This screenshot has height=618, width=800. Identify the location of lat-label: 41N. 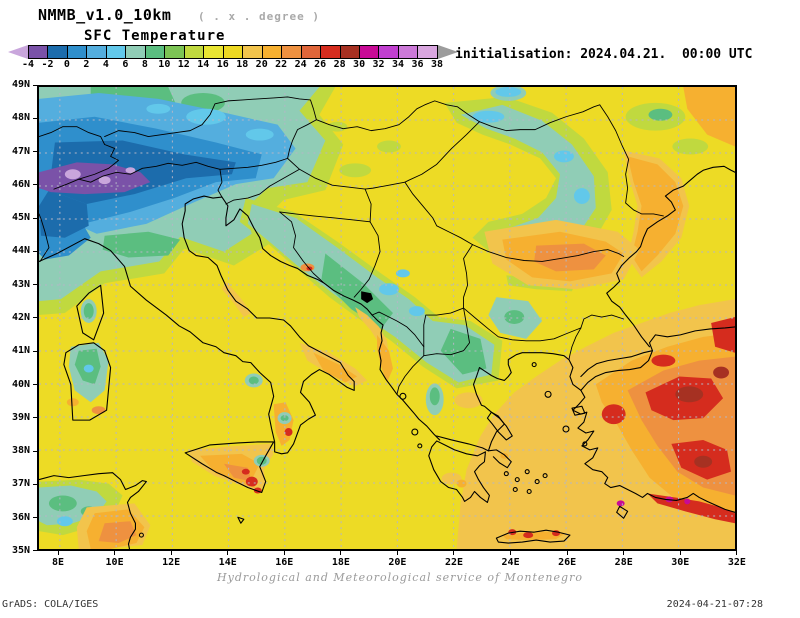
(20, 351).